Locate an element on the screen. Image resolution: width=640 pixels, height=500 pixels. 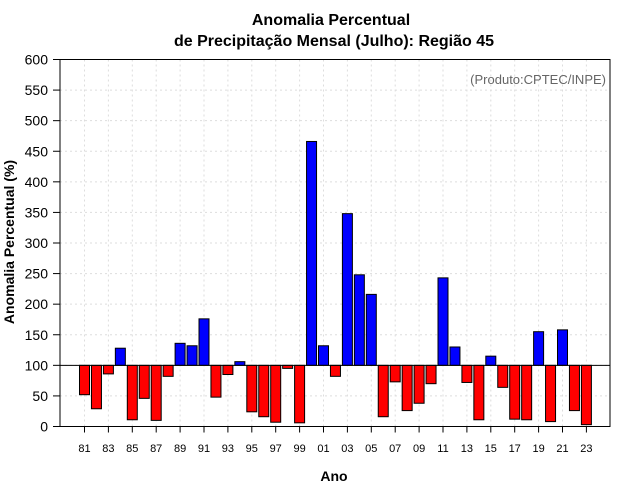
y-tick-label: 200 is located at coordinates (37, 304).